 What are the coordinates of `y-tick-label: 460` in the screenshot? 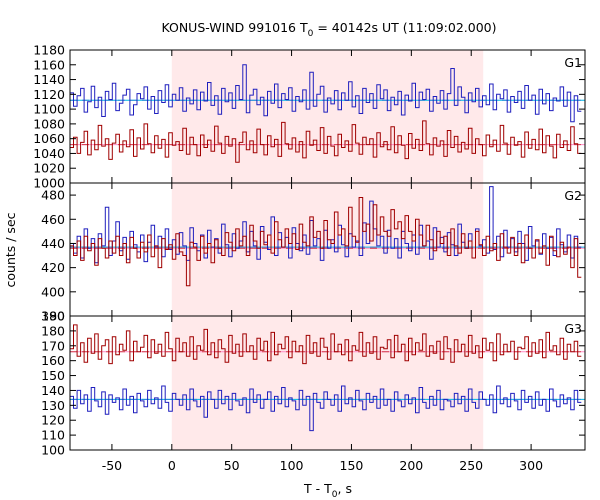 It's located at (53, 219).